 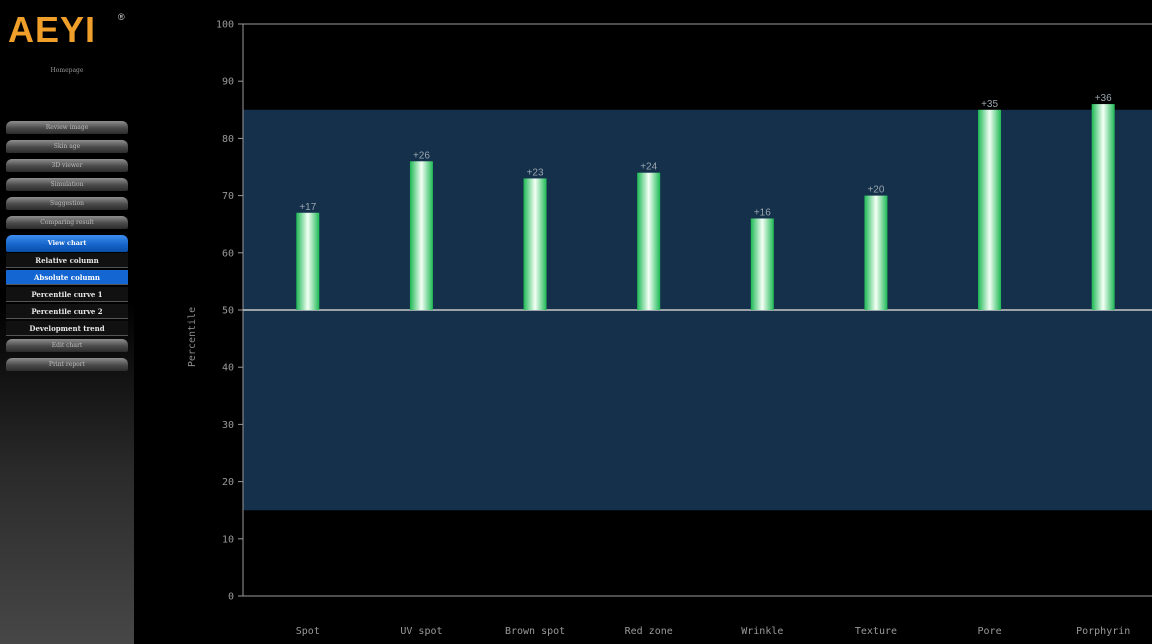 What do you see at coordinates (121, 17) in the screenshot?
I see `registered-mark: ®` at bounding box center [121, 17].